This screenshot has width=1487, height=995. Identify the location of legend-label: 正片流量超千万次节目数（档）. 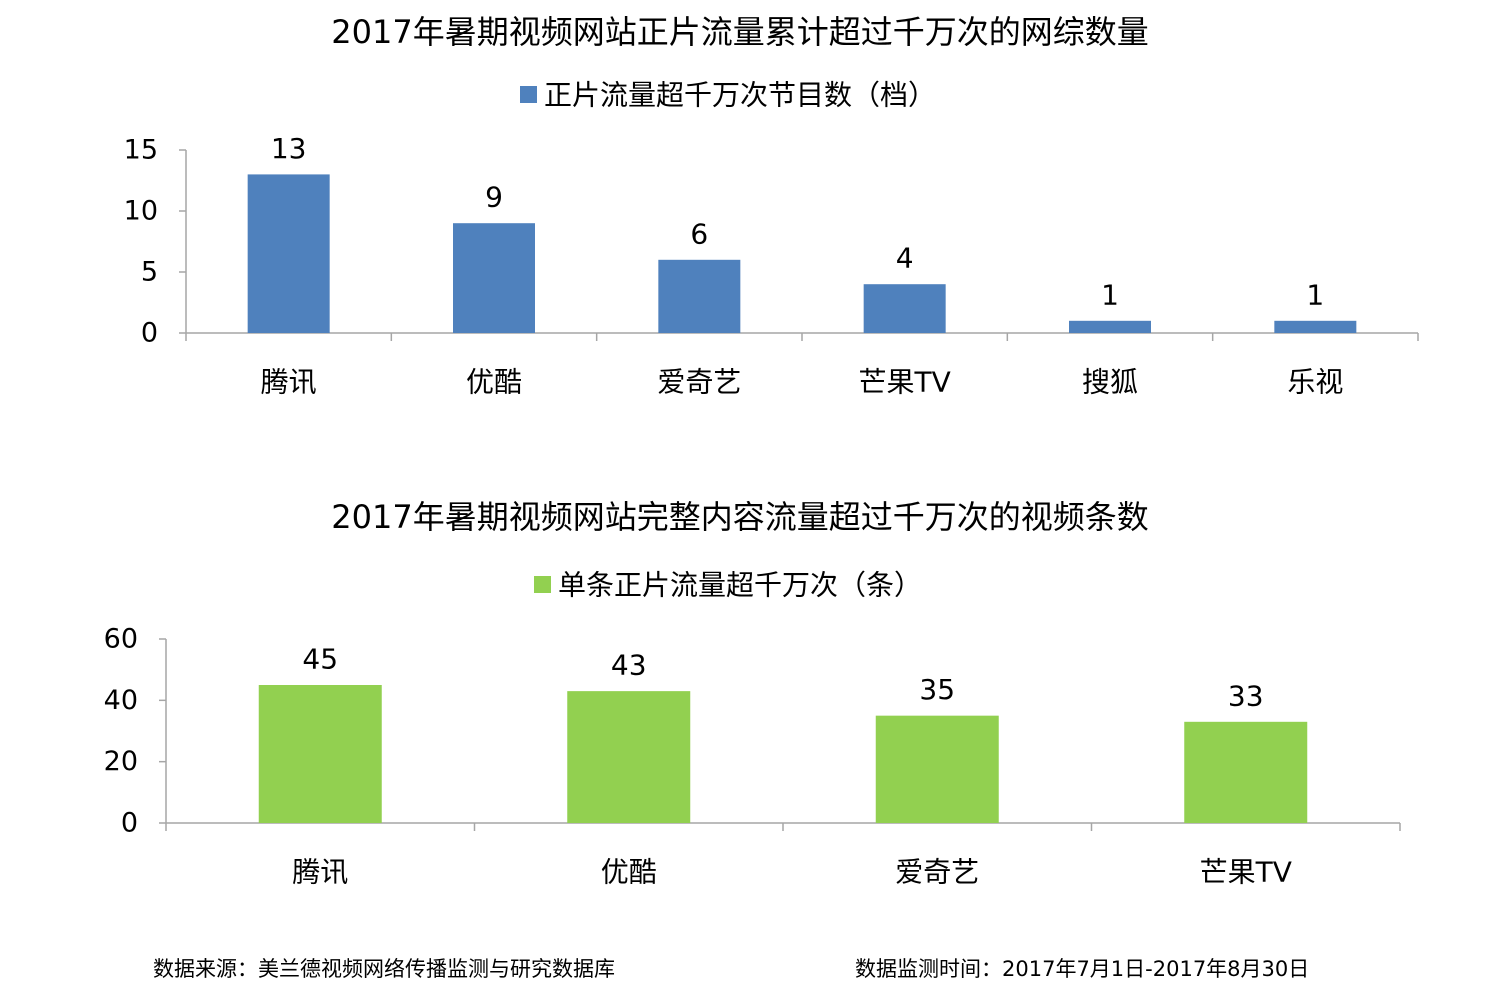
(740, 95).